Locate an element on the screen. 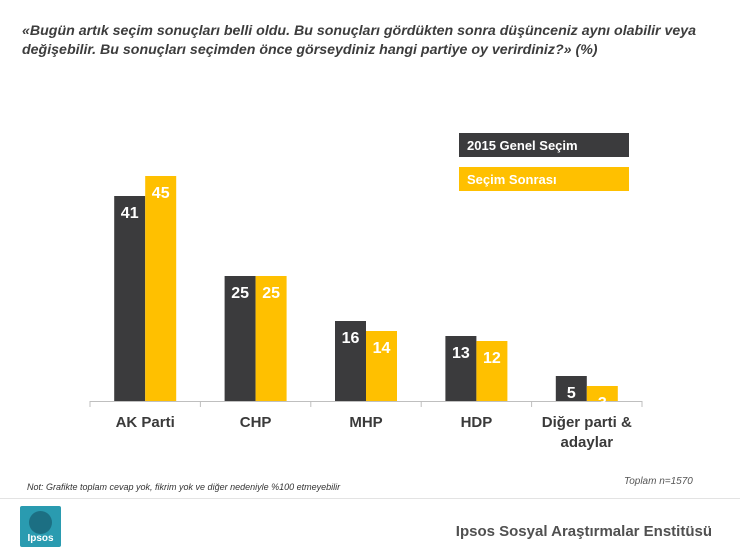  category-label: MHP is located at coordinates (365, 422).